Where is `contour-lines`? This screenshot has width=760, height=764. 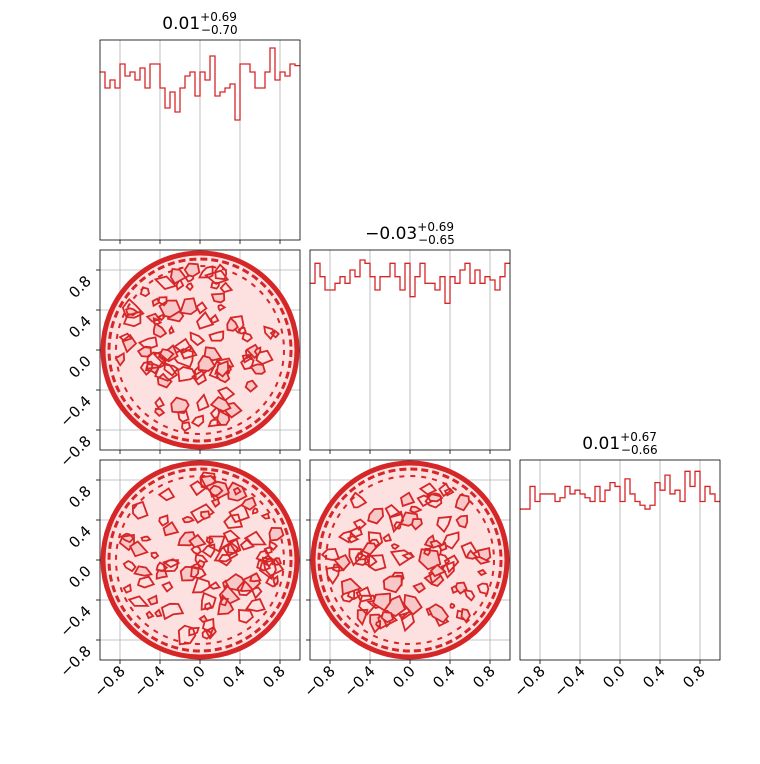 contour-lines is located at coordinates (410, 560).